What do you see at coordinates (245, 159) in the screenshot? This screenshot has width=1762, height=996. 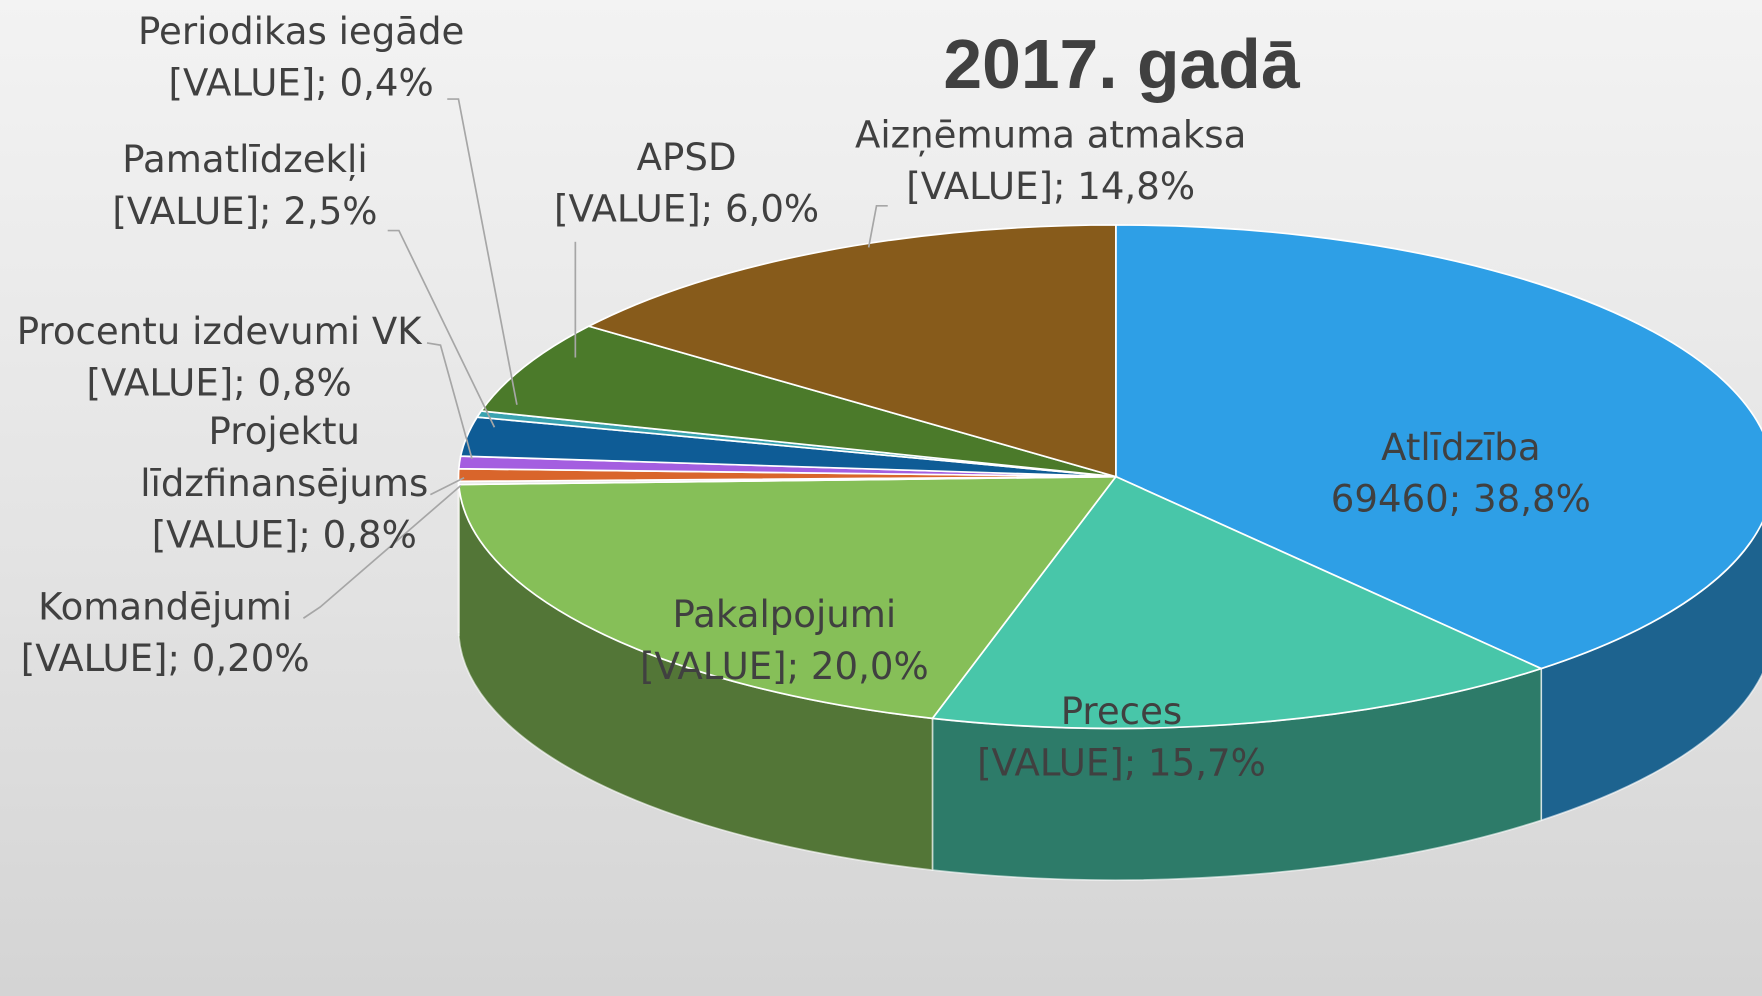 I see `category-label: Pamatlīdzekļi` at bounding box center [245, 159].